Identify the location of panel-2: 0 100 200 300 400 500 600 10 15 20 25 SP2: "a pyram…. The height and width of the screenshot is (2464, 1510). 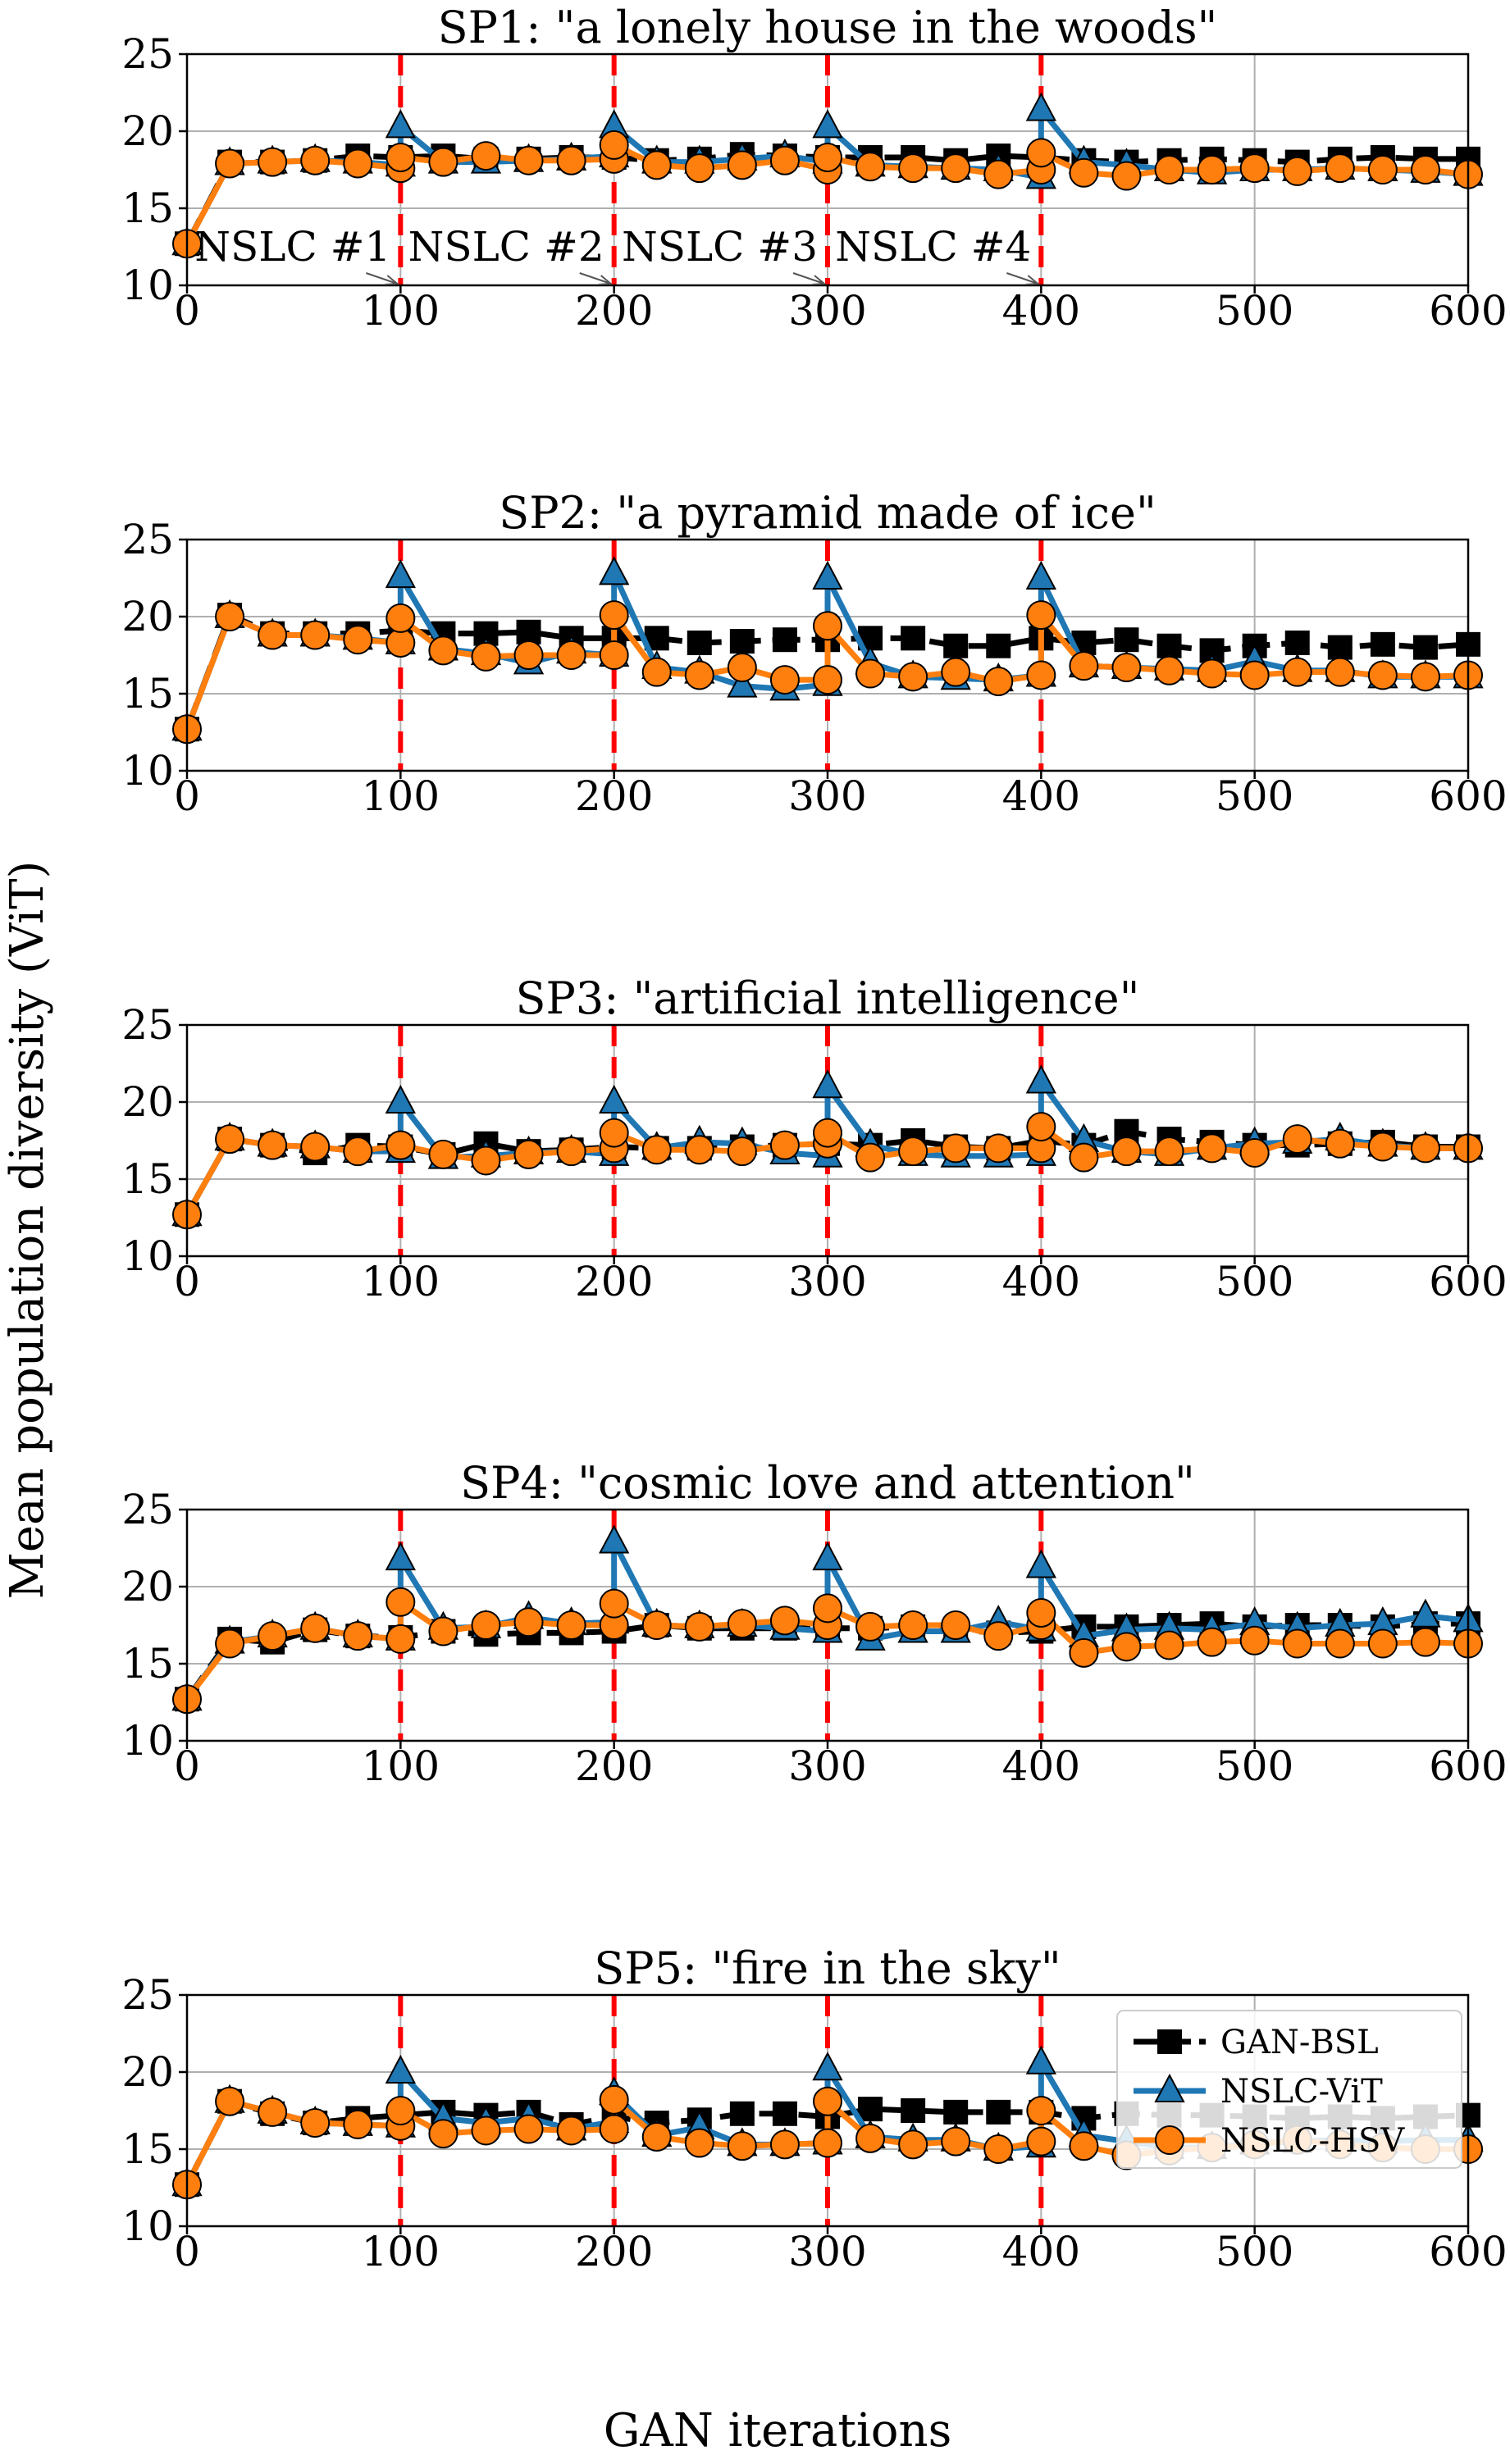
(814, 653).